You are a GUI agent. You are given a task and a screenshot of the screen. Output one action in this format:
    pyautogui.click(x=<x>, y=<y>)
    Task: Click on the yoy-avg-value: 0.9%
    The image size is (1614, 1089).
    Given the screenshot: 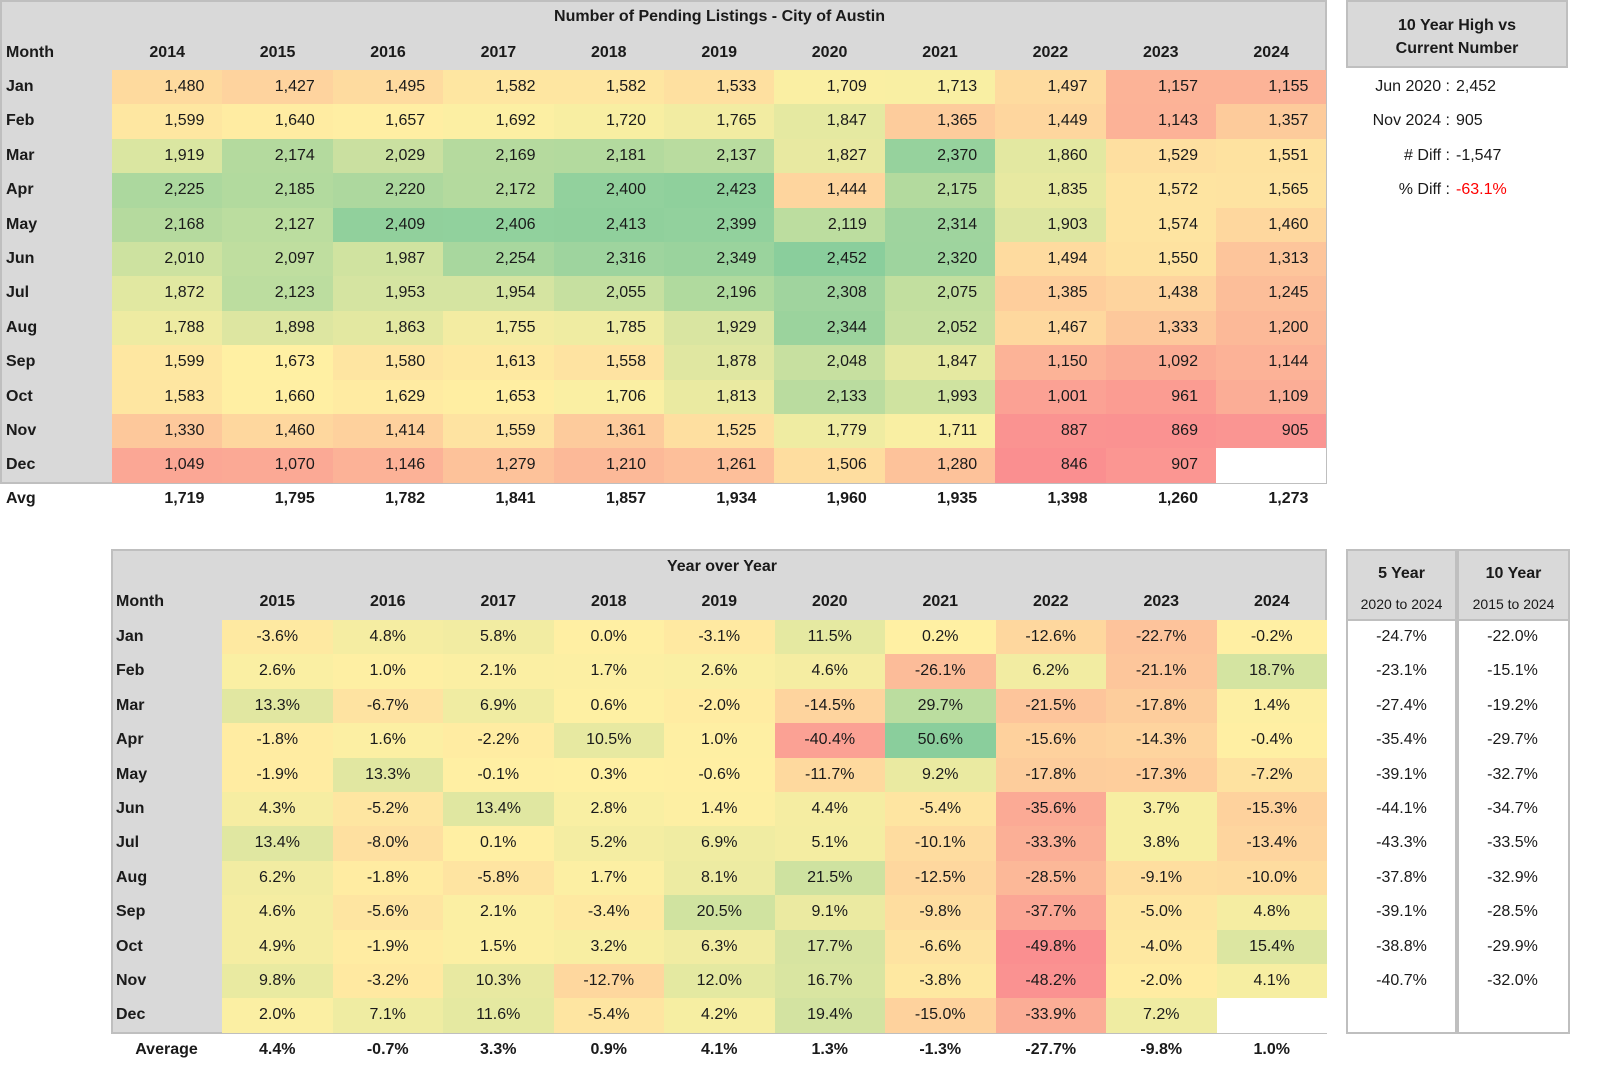 What is the action you would take?
    pyautogui.click(x=608, y=1049)
    